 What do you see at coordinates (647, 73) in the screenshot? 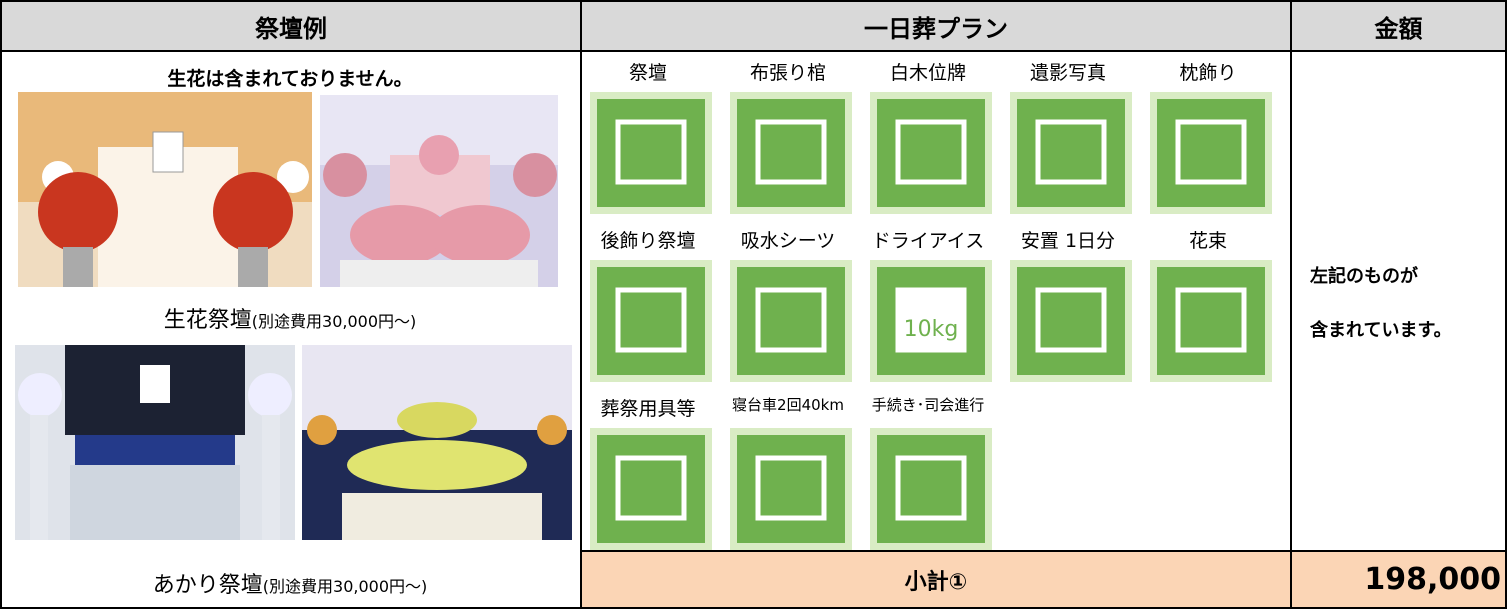
I see `item-label: 祭壇` at bounding box center [647, 73].